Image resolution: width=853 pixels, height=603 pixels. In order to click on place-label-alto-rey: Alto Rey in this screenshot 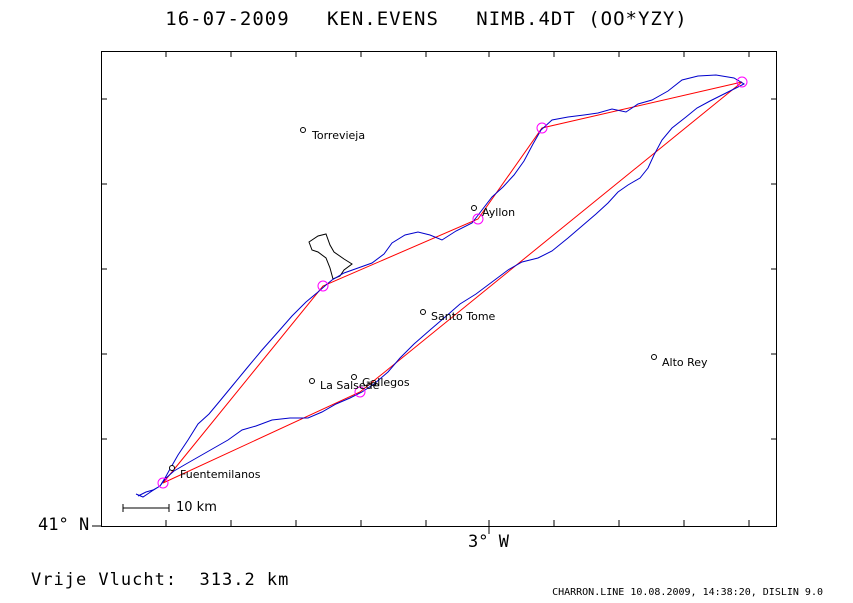, I will do `click(685, 362)`.